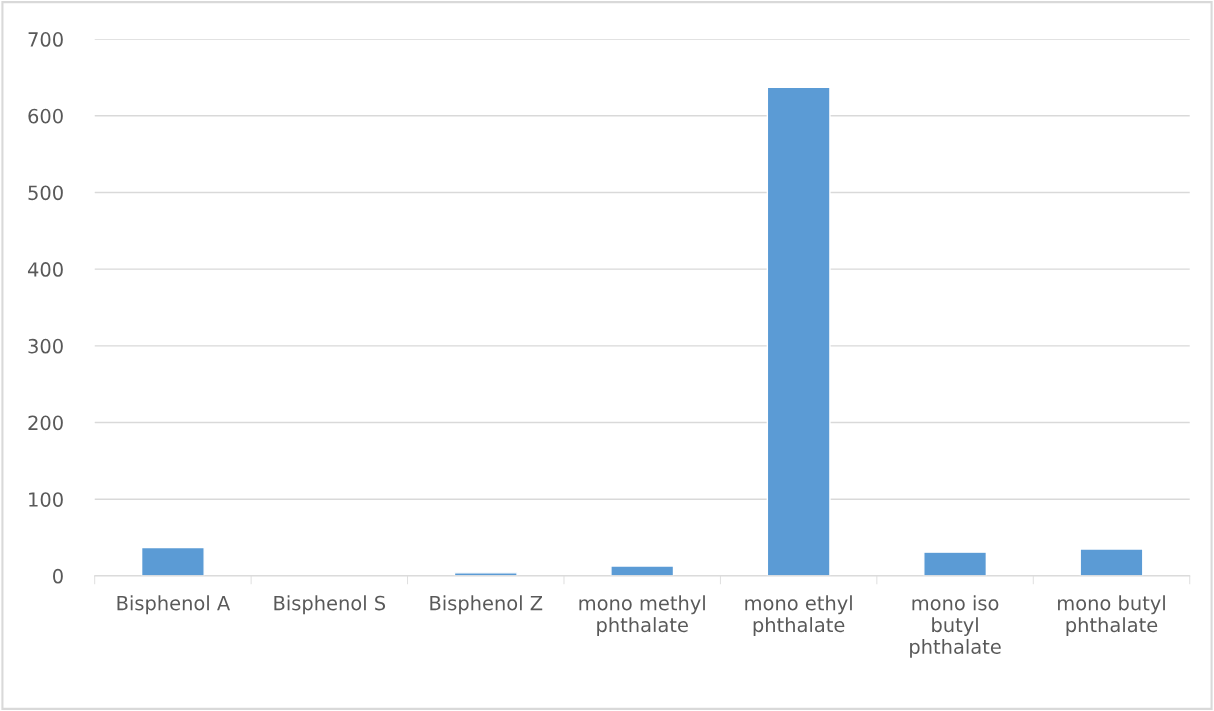 The width and height of the screenshot is (1214, 711). Describe the element at coordinates (45, 269) in the screenshot. I see `y-tick-label: 400` at that location.